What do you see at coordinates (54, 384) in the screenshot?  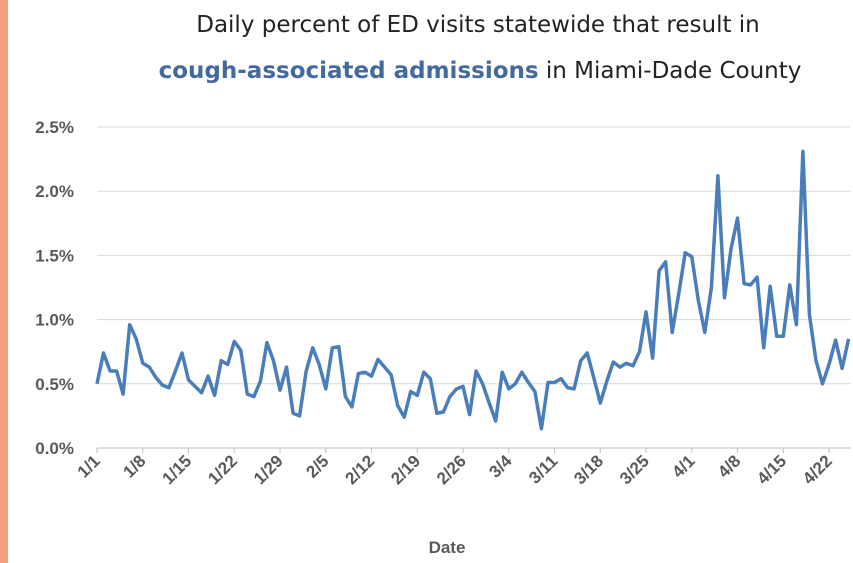 I see `y-tick-label: 0.5%` at bounding box center [54, 384].